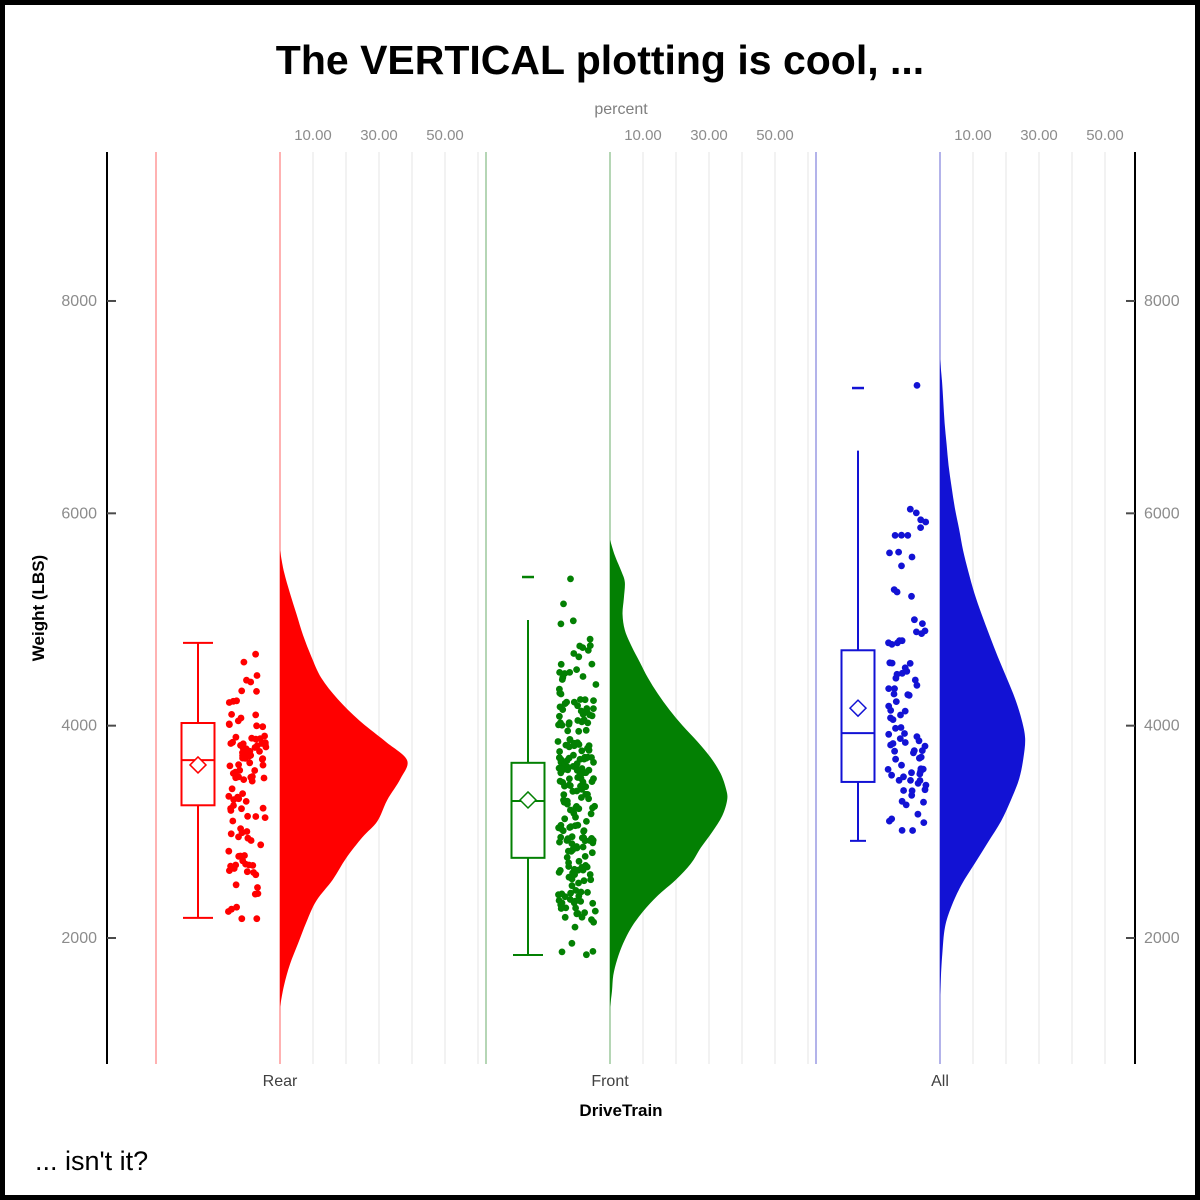 Image resolution: width=1200 pixels, height=1200 pixels. Describe the element at coordinates (379, 135) in the screenshot. I see `percent-tick-label: 30.00` at that location.